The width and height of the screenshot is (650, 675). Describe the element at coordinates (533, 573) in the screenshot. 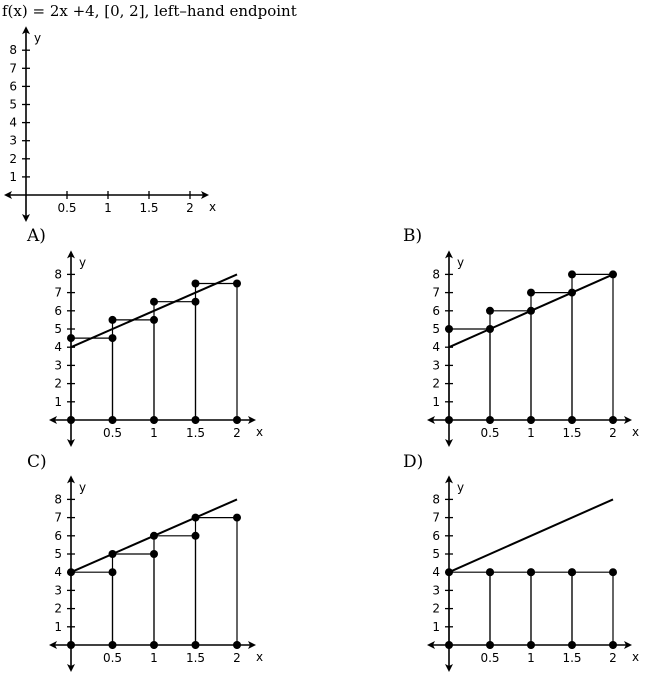

I see `chart-panel-5: x y 0.5 1 1.5 2 1 2 3 4 5 6 7 8` at that location.